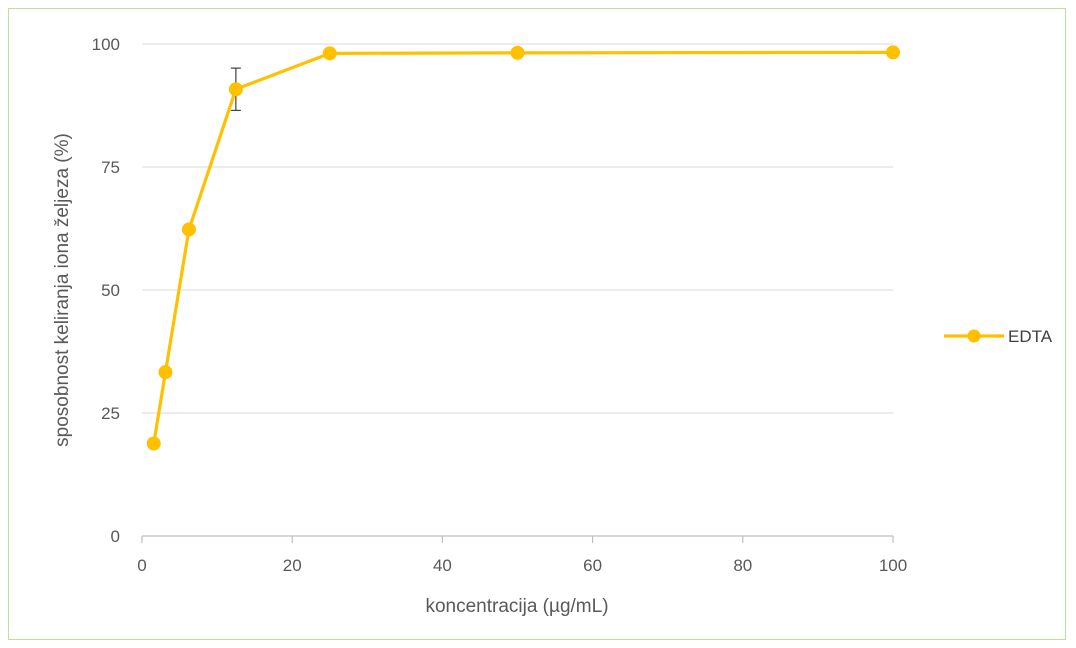 This screenshot has height=648, width=1076. What do you see at coordinates (110, 413) in the screenshot?
I see `y-tick-label-25: 25` at bounding box center [110, 413].